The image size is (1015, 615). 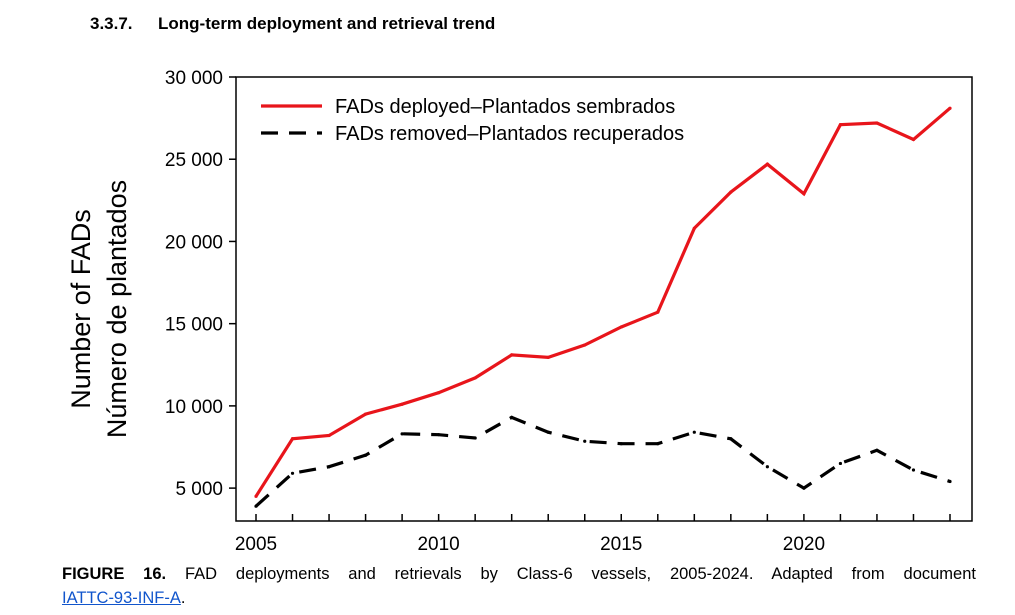 I want to click on x-tick-label: 2015, so click(x=621, y=544).